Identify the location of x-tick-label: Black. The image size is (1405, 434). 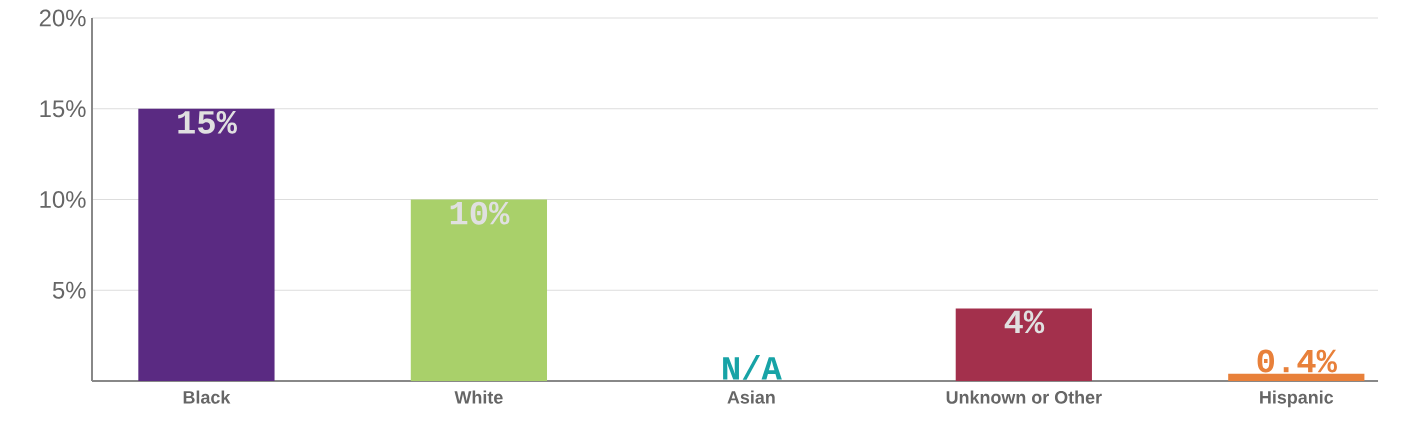
(207, 397).